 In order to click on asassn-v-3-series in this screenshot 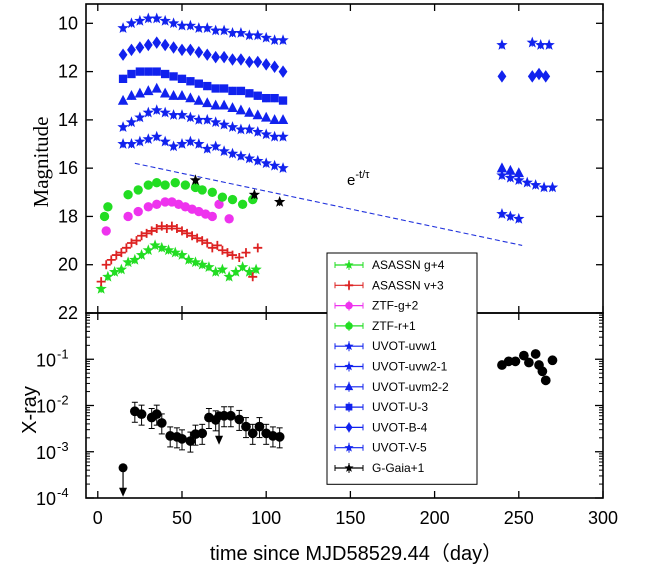, I will do `click(179, 254)`.